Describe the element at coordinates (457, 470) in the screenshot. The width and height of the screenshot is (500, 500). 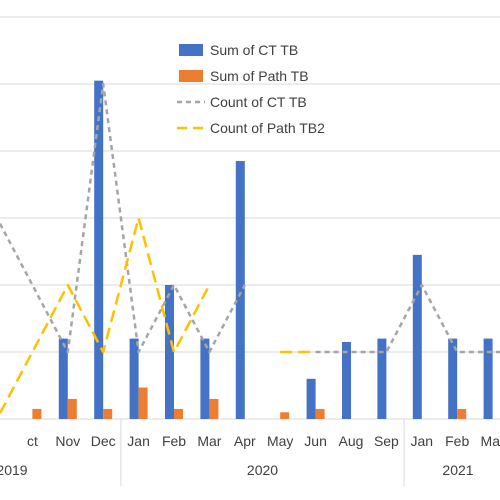
I see `year-label: 2021` at that location.